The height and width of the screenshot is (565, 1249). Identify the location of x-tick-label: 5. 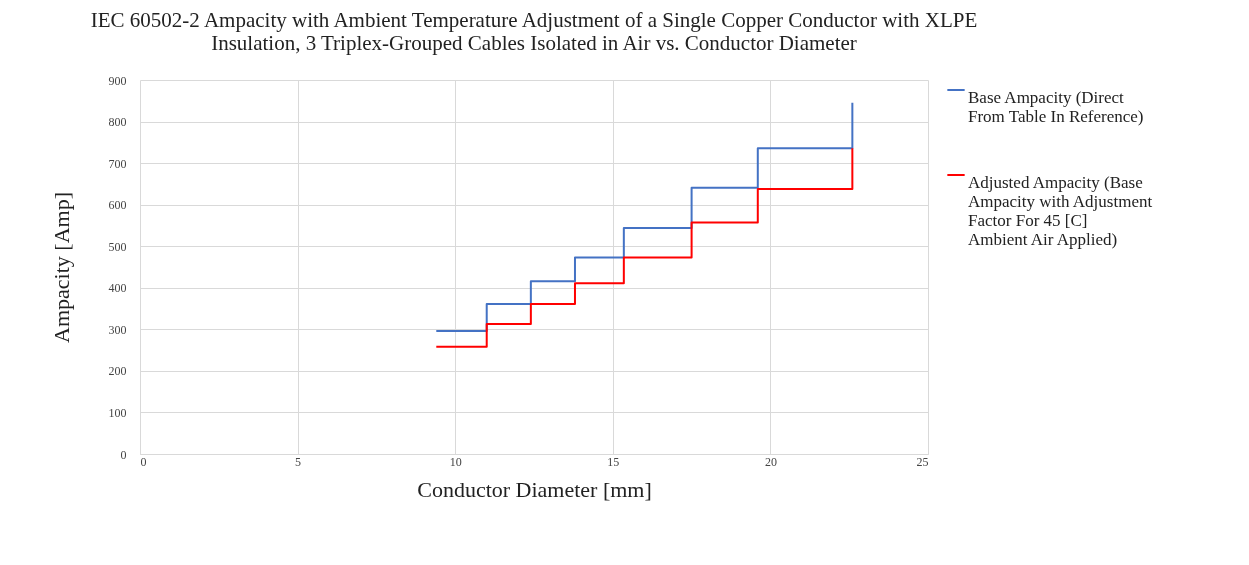
(298, 461).